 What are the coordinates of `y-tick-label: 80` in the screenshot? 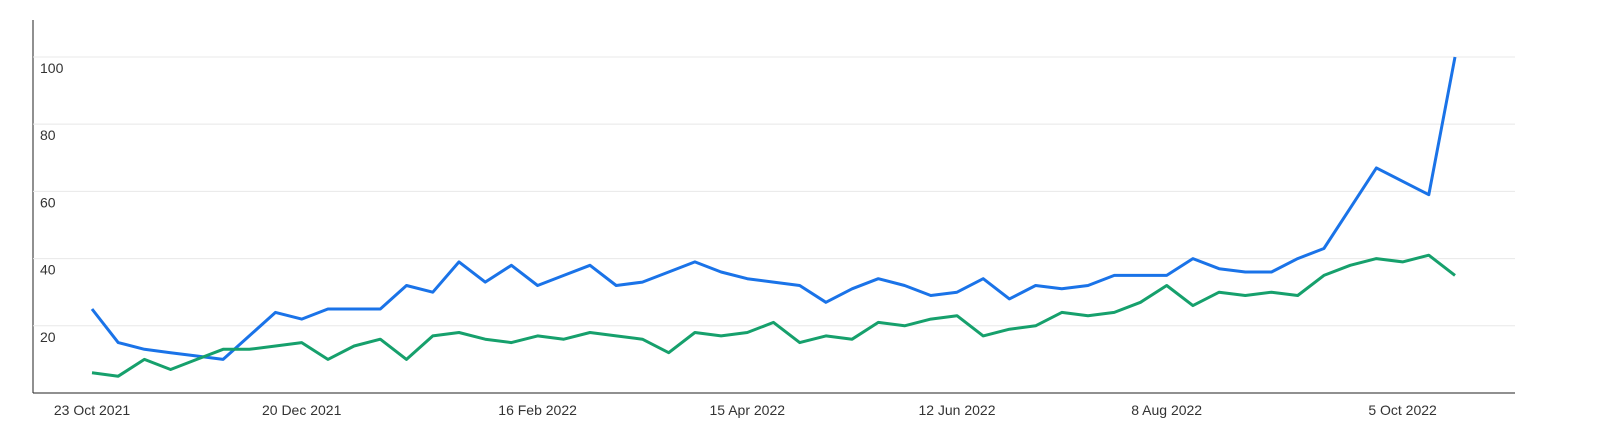 It's located at (48, 135).